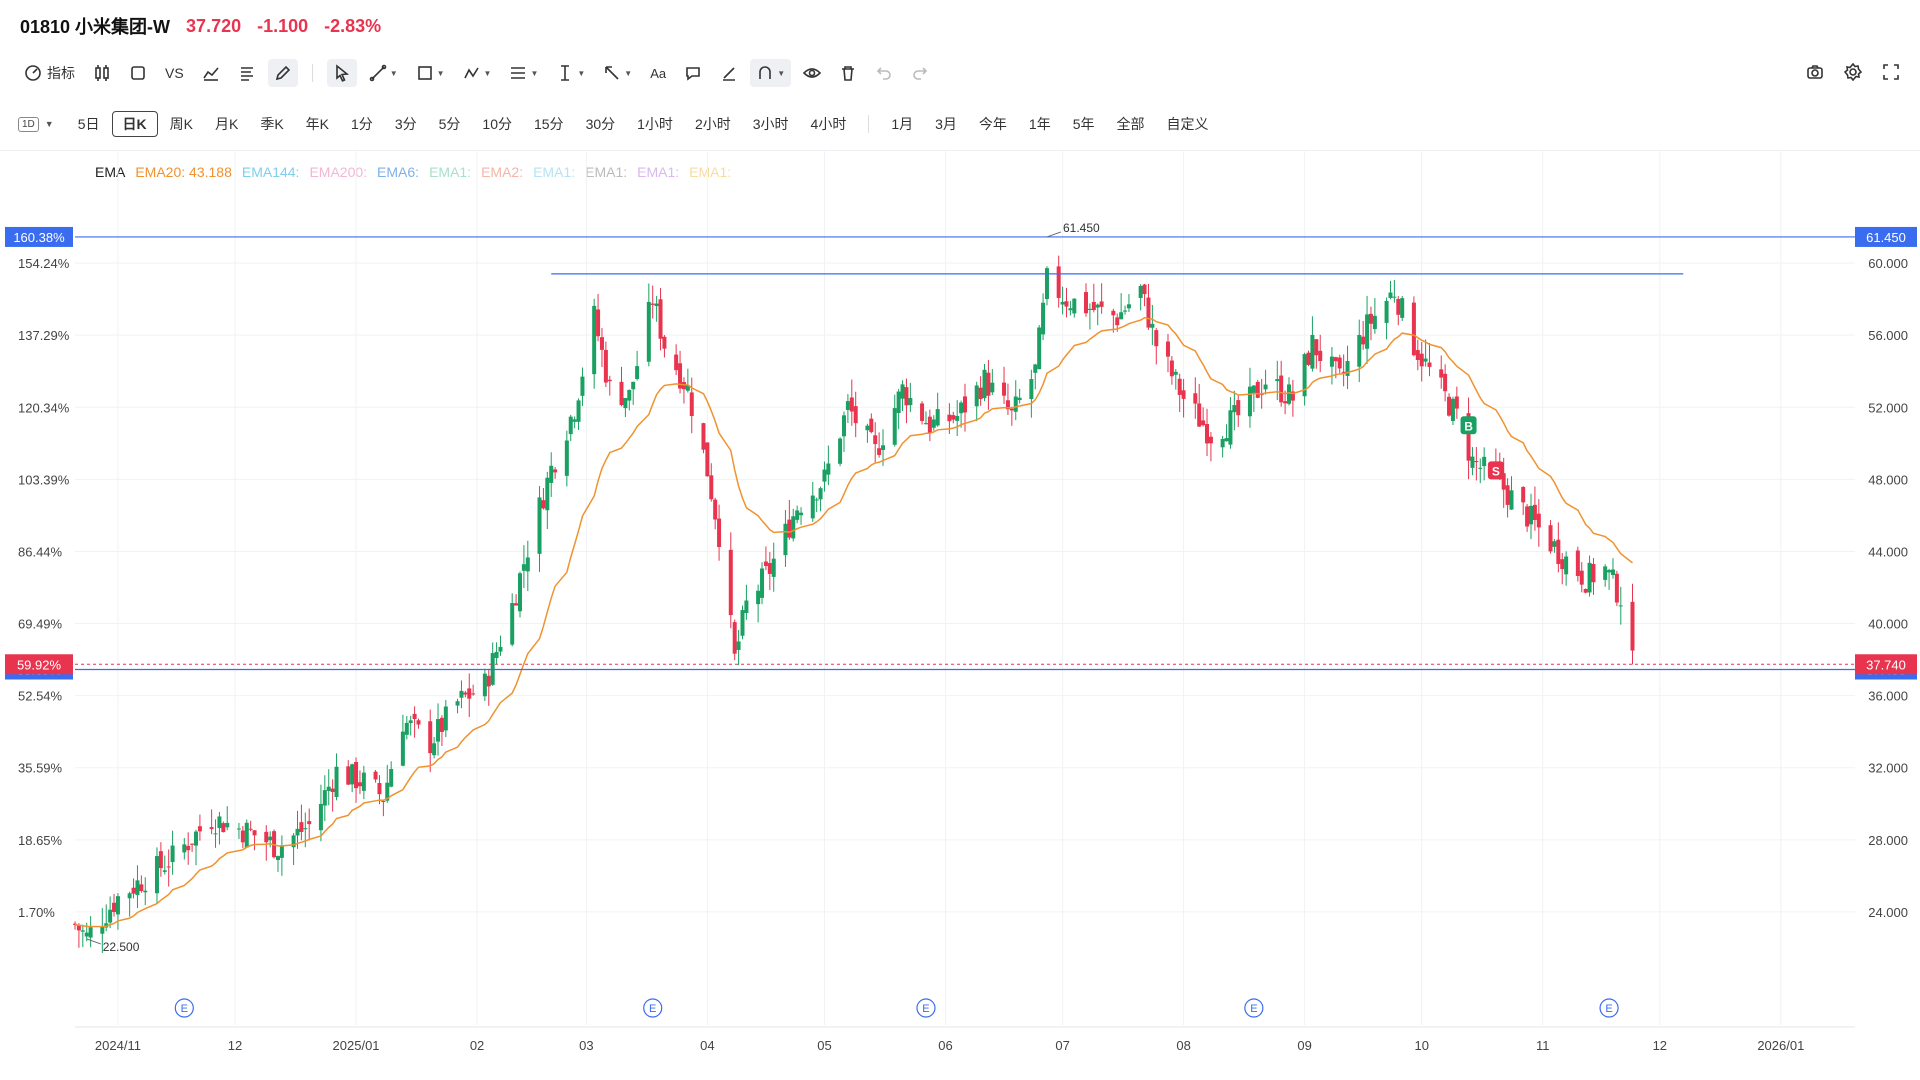 The image size is (1920, 1080). Describe the element at coordinates (1083, 124) in the screenshot. I see `range-button: 5年` at that location.